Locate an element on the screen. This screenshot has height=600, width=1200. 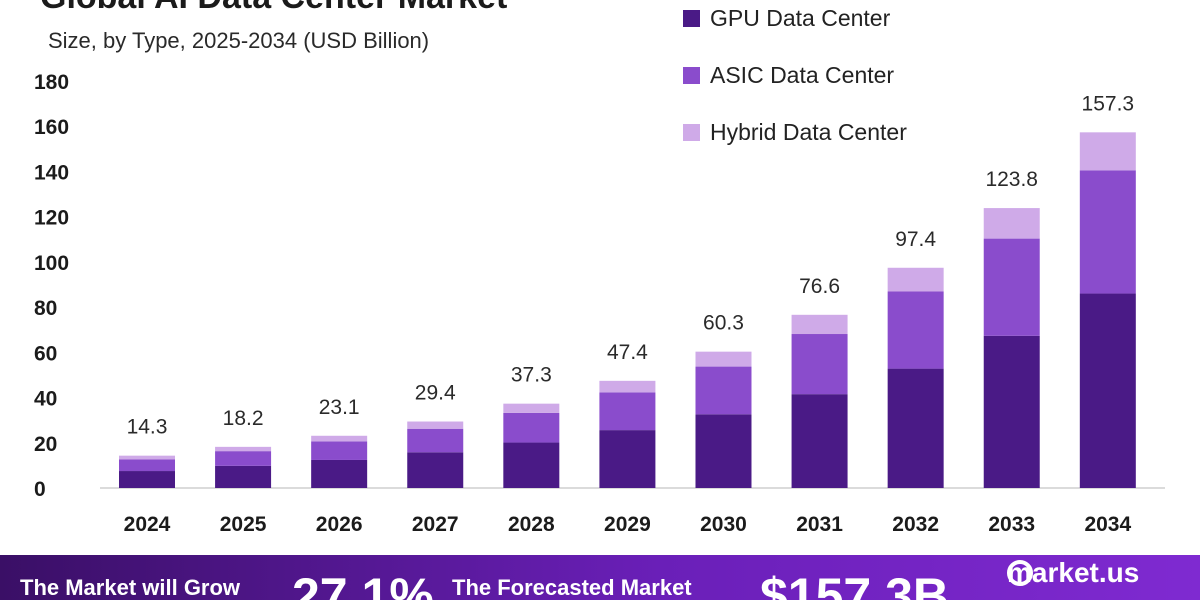
data-label-total: 123.8 is located at coordinates (1011, 179).